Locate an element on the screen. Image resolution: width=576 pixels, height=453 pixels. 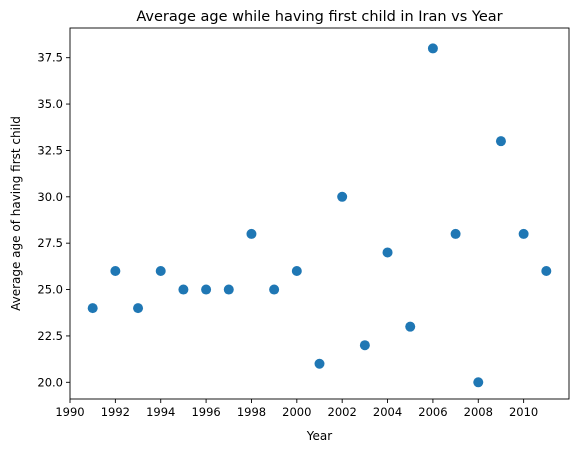
x-tick-label: 1998 is located at coordinates (251, 412).